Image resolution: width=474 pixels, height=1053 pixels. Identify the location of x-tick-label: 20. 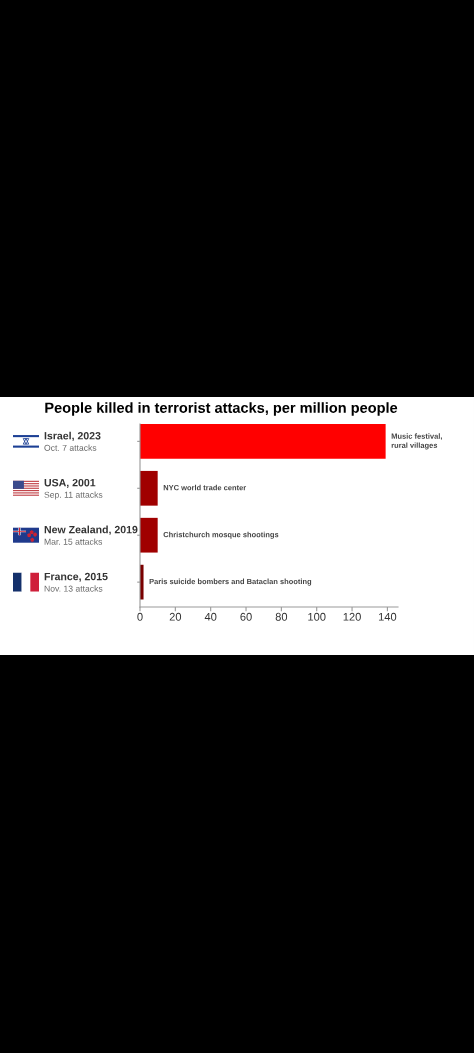
(175, 616).